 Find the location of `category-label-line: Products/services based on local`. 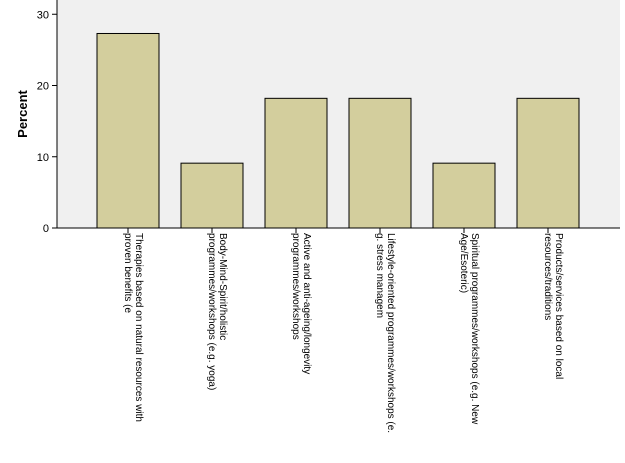

category-label-line: Products/services based on local is located at coordinates (558, 306).